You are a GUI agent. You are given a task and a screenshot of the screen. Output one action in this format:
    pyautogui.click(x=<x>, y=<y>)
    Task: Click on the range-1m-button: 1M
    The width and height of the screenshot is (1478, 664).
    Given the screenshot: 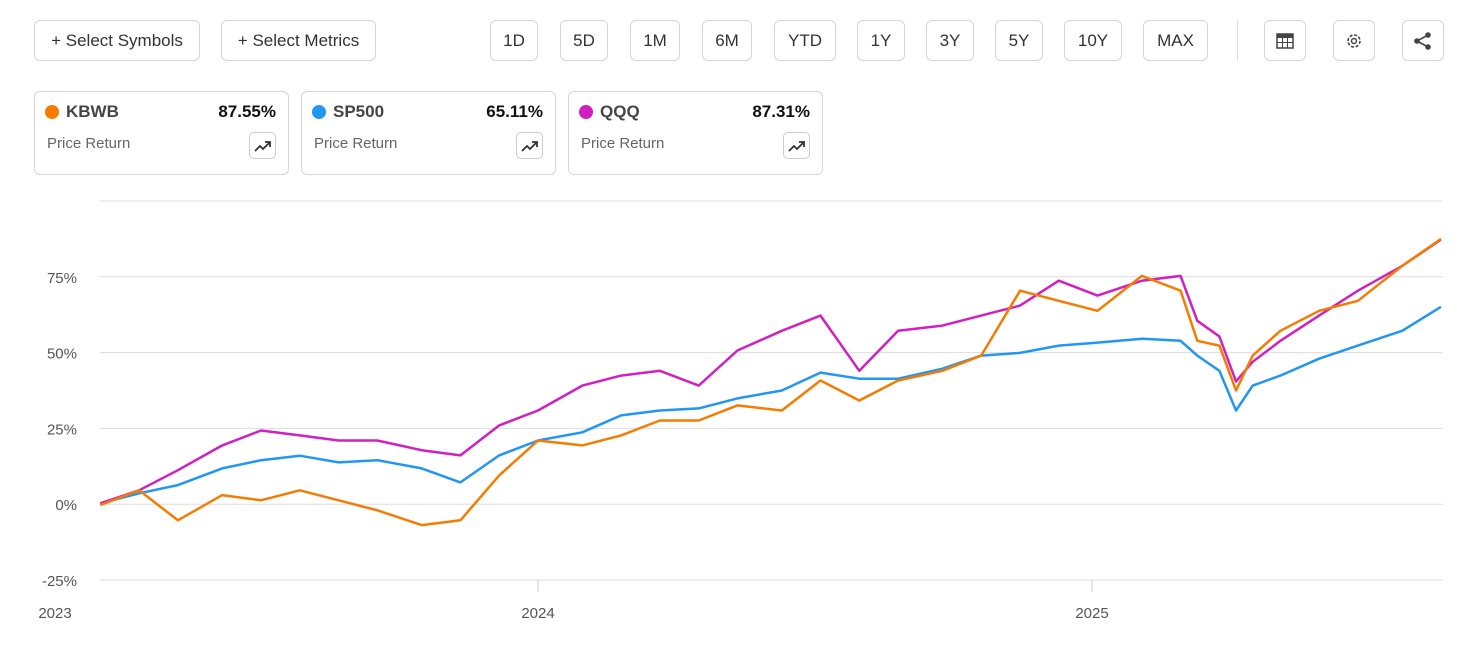 What is the action you would take?
    pyautogui.click(x=655, y=40)
    